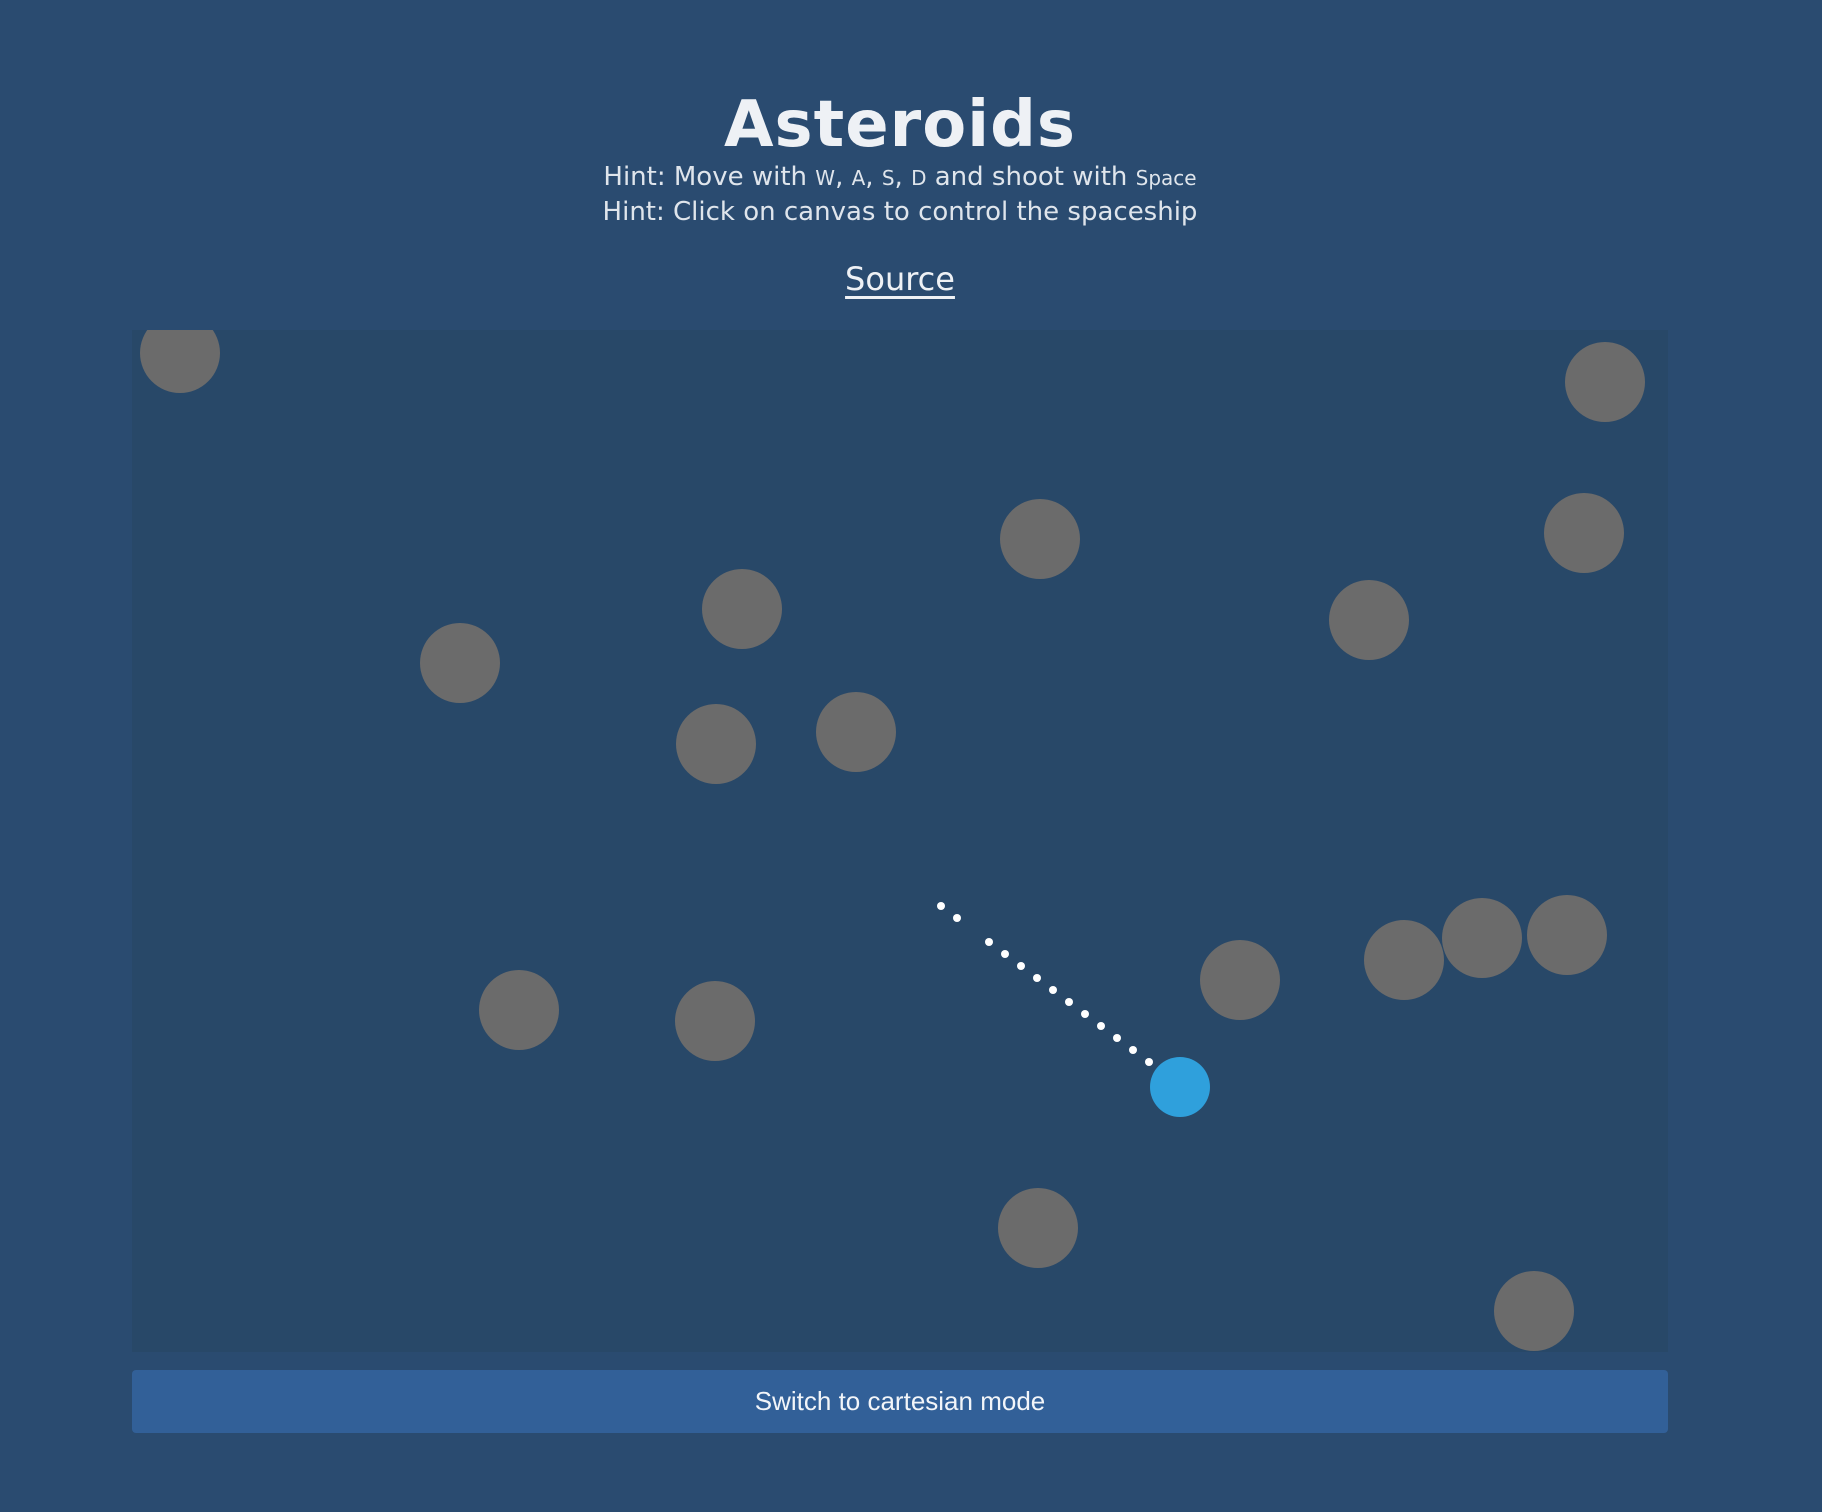  What do you see at coordinates (858, 178) in the screenshot?
I see `key-a: A` at bounding box center [858, 178].